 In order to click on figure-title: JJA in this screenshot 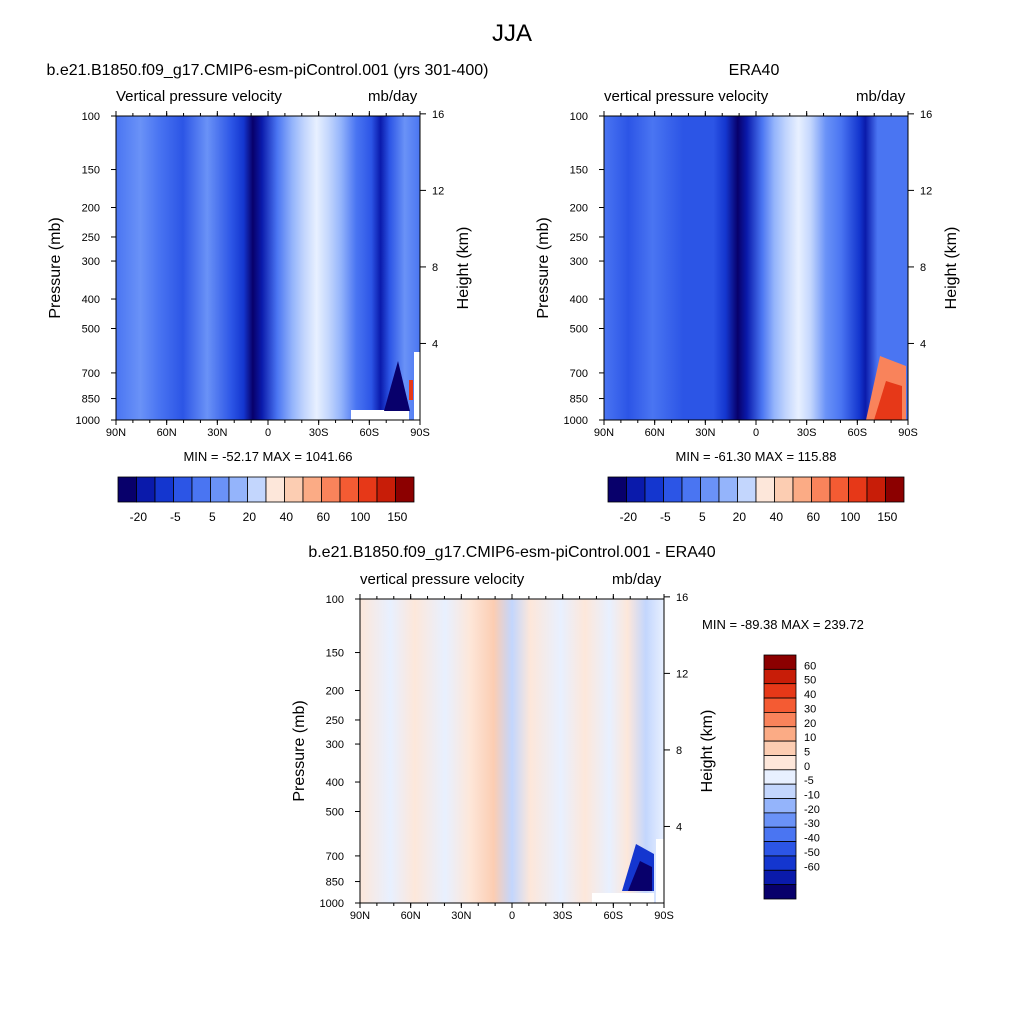, I will do `click(511, 33)`.